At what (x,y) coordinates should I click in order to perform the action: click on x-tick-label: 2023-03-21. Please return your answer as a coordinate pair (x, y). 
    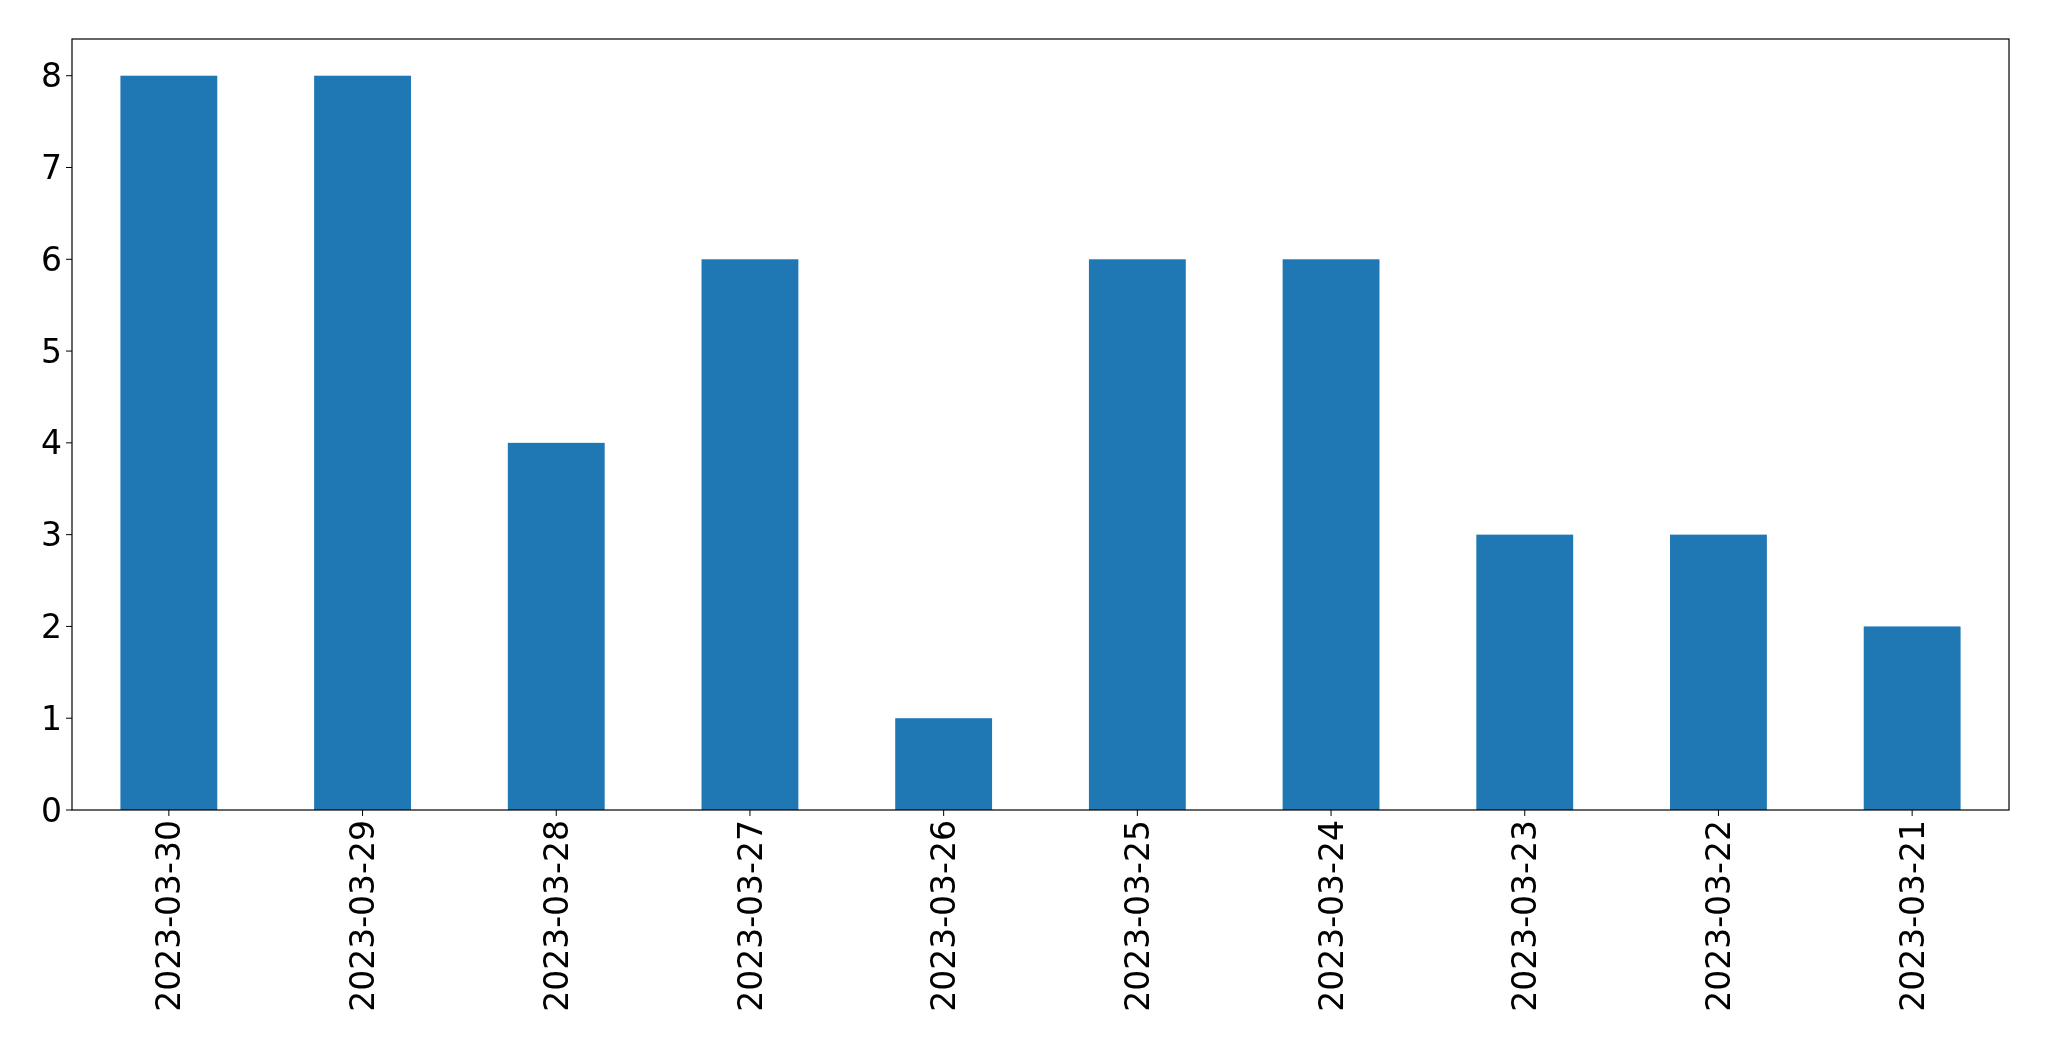
    Looking at the image, I should click on (1912, 916).